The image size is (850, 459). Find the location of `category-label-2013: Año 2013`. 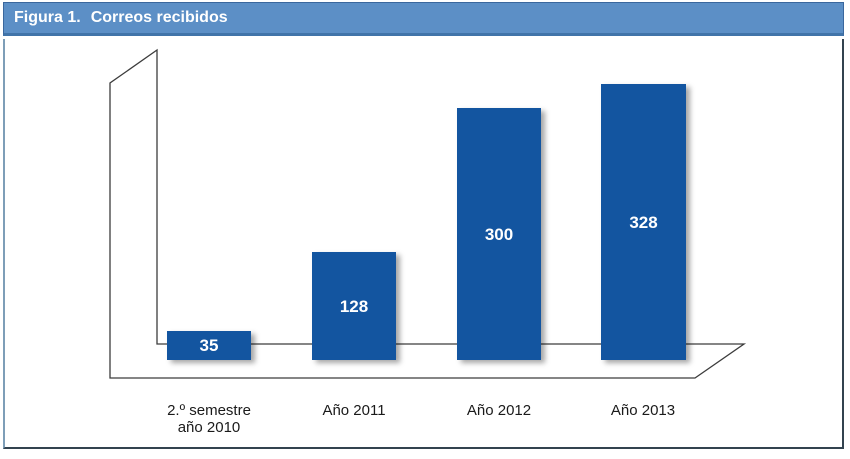

category-label-2013: Año 2013 is located at coordinates (643, 410).